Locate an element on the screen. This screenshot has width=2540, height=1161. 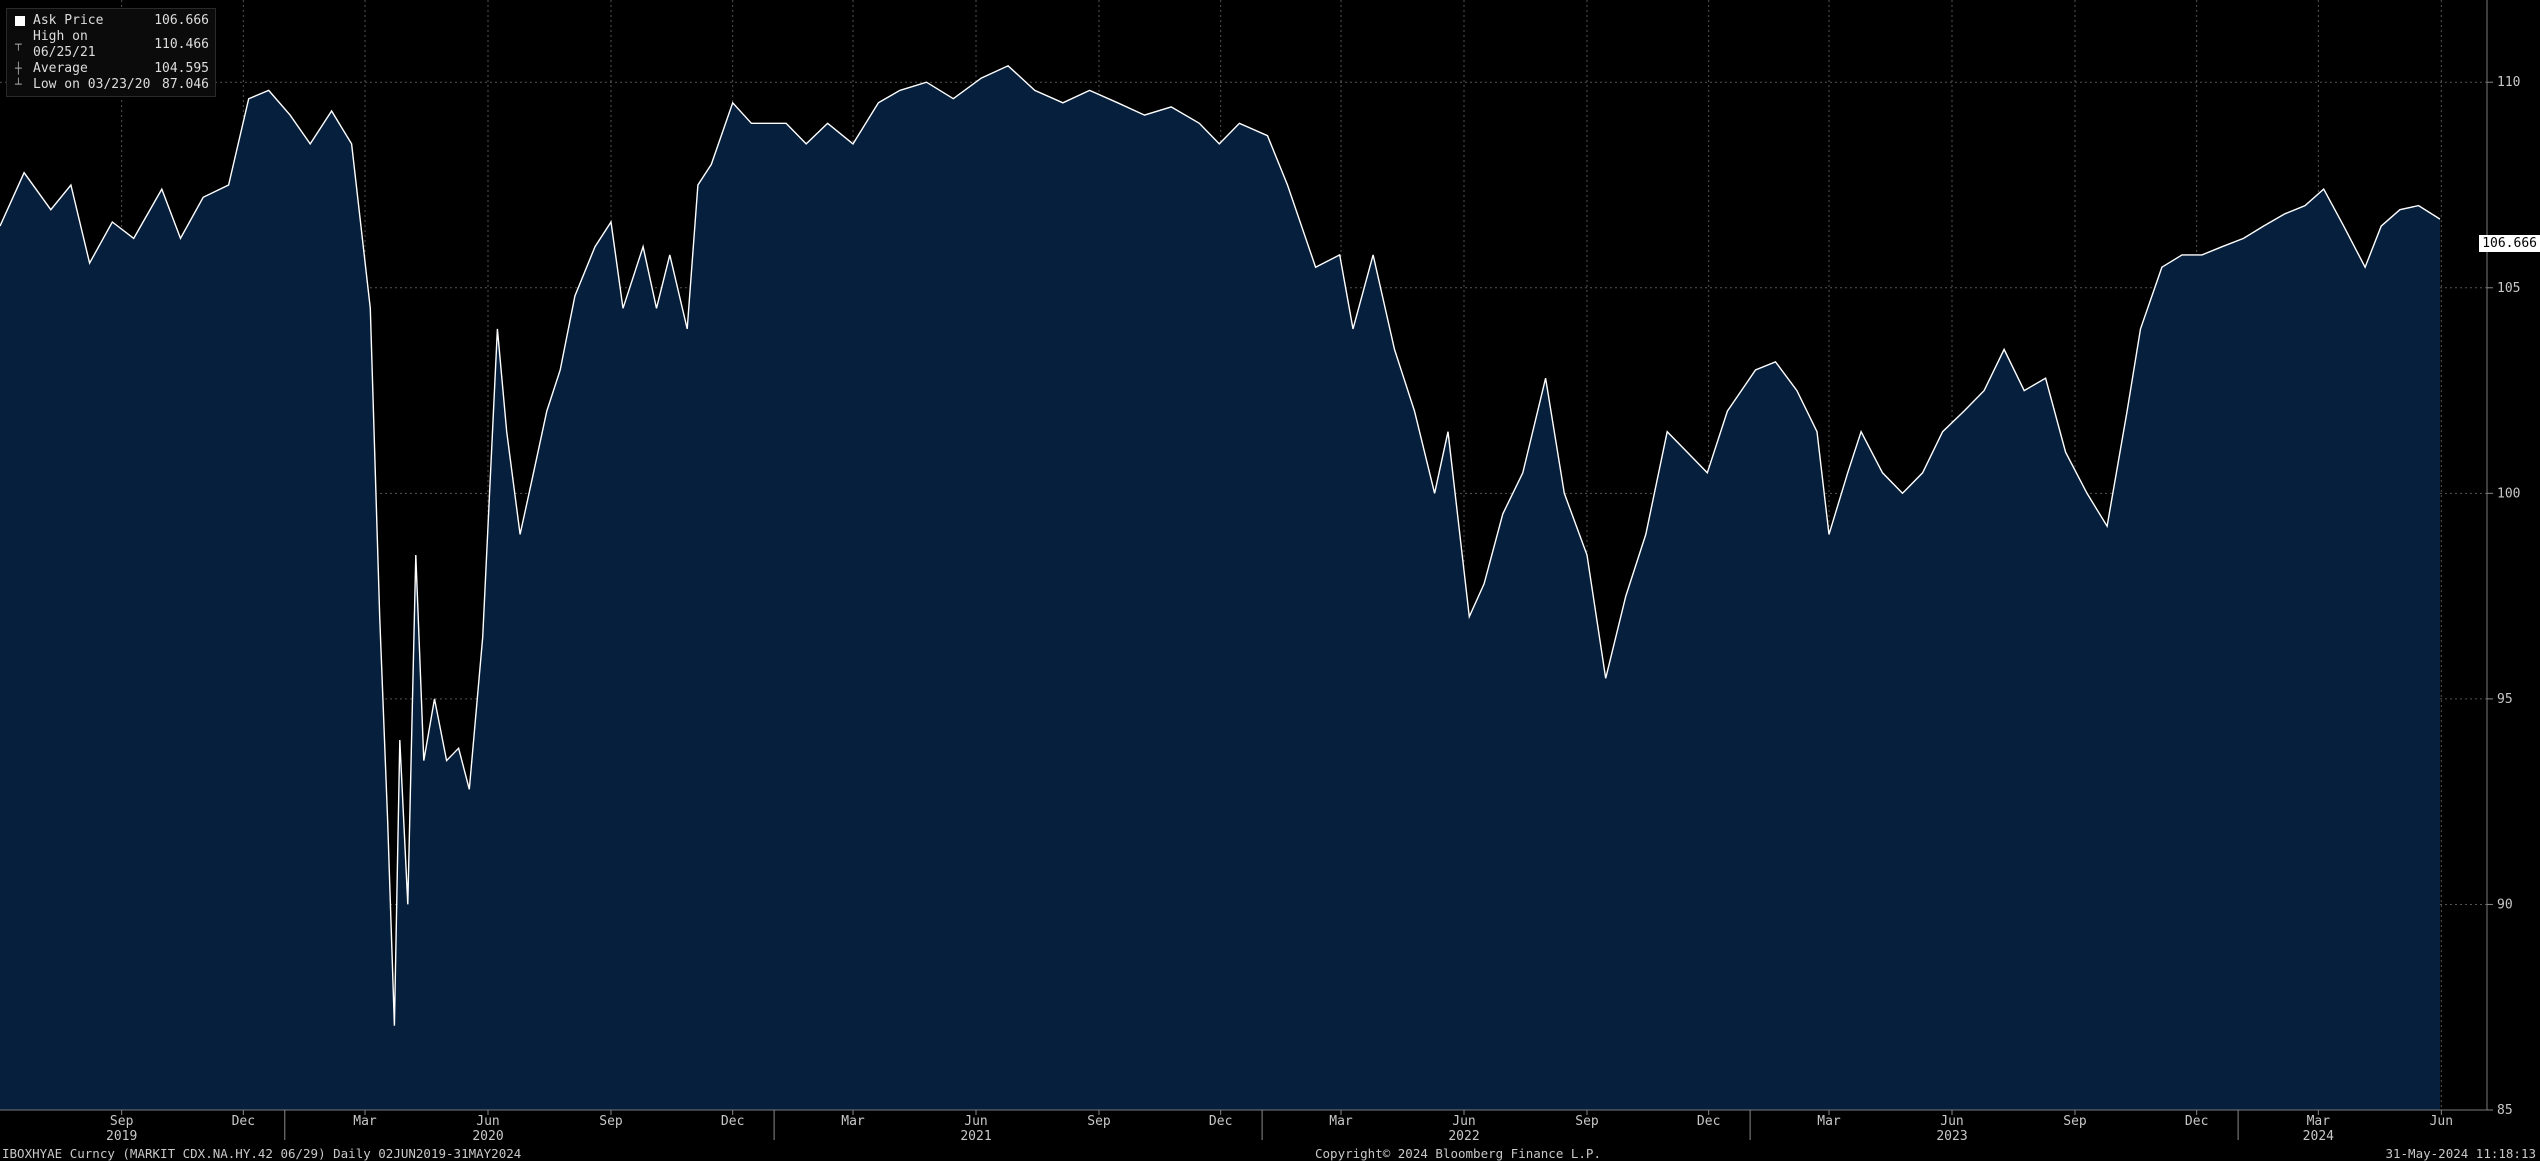
legend-low-value: 87.046 is located at coordinates (185, 84).